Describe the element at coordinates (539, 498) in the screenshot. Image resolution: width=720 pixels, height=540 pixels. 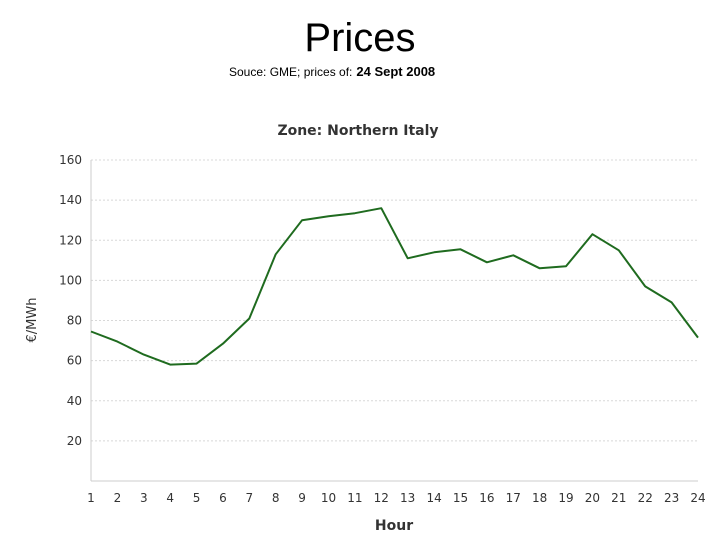
I see `x-tick-label: 18` at that location.